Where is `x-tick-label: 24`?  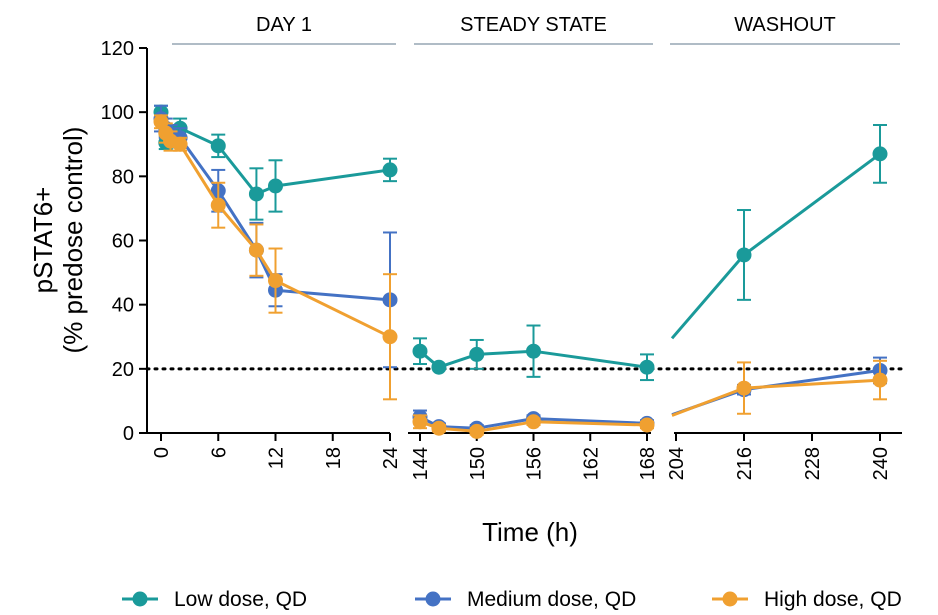 x-tick-label: 24 is located at coordinates (391, 458).